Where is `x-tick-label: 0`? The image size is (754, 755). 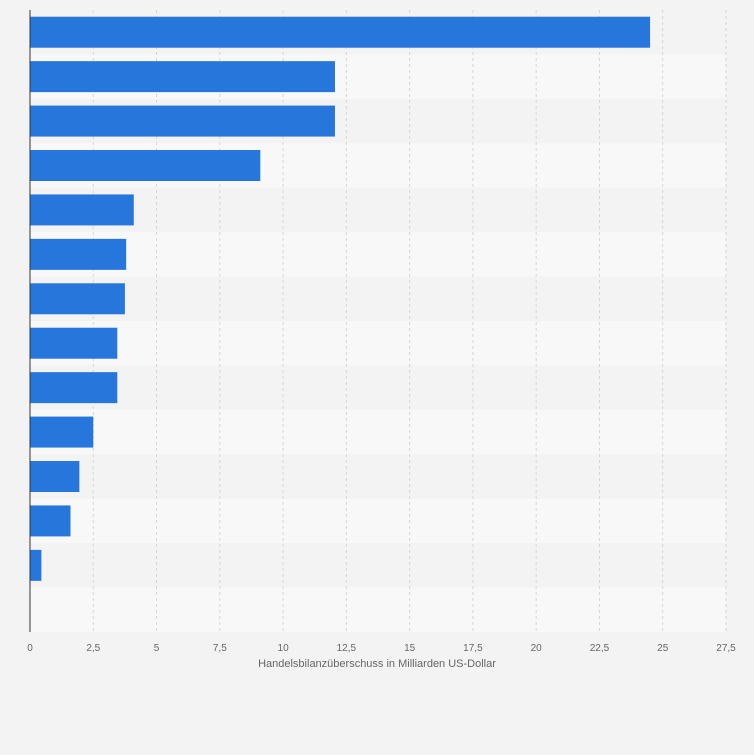 x-tick-label: 0 is located at coordinates (30, 648).